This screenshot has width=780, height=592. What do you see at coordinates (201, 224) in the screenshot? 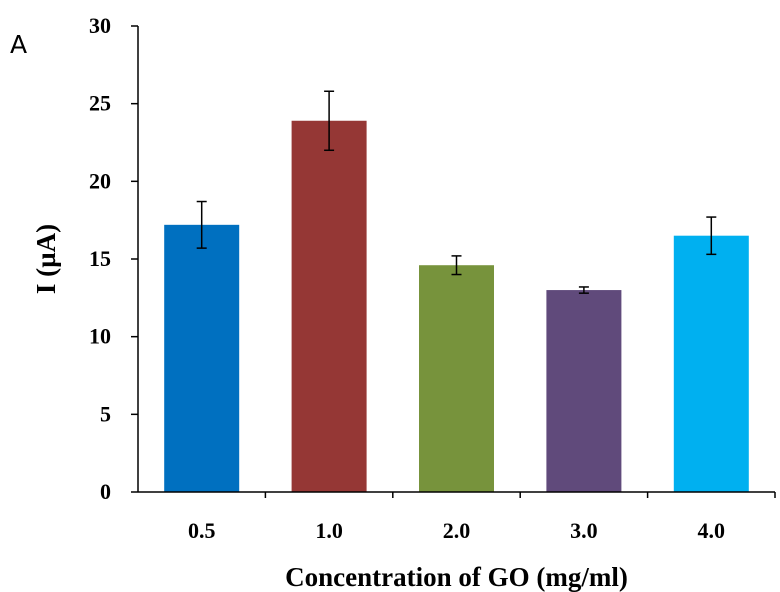
I see `error-bar-0.5` at bounding box center [201, 224].